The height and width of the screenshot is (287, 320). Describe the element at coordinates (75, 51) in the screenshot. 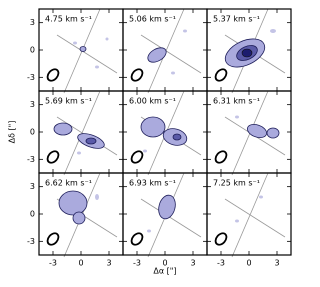

I see `panel-contours: 4.75 km s⁻¹ -3 0 3` at that location.